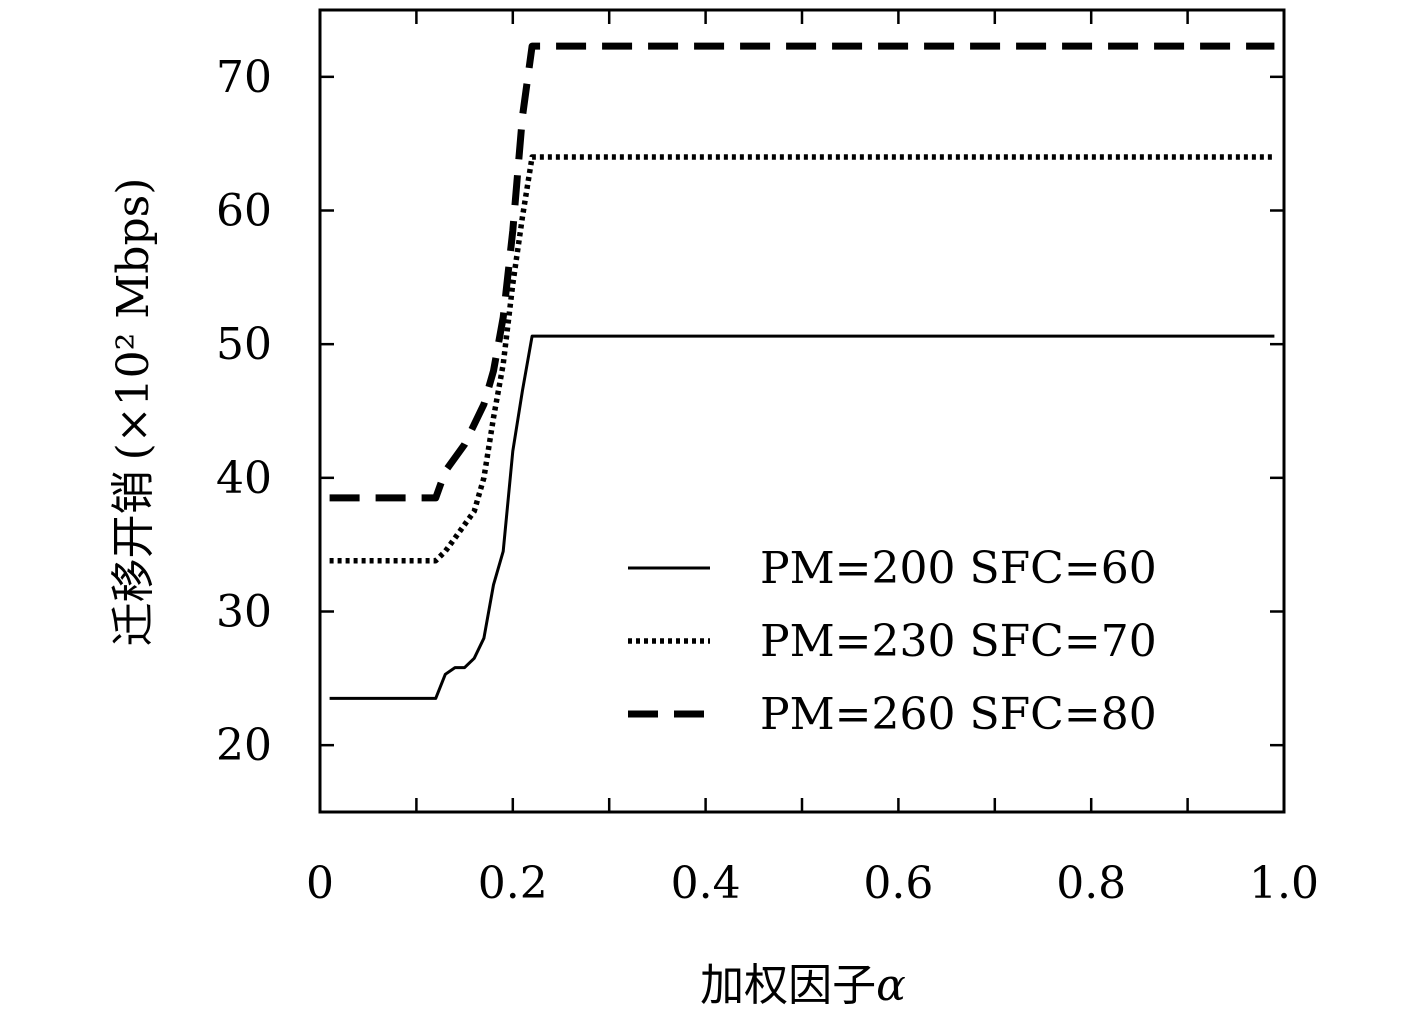  What do you see at coordinates (898, 883) in the screenshot?
I see `x-tick-label: 0.6` at bounding box center [898, 883].